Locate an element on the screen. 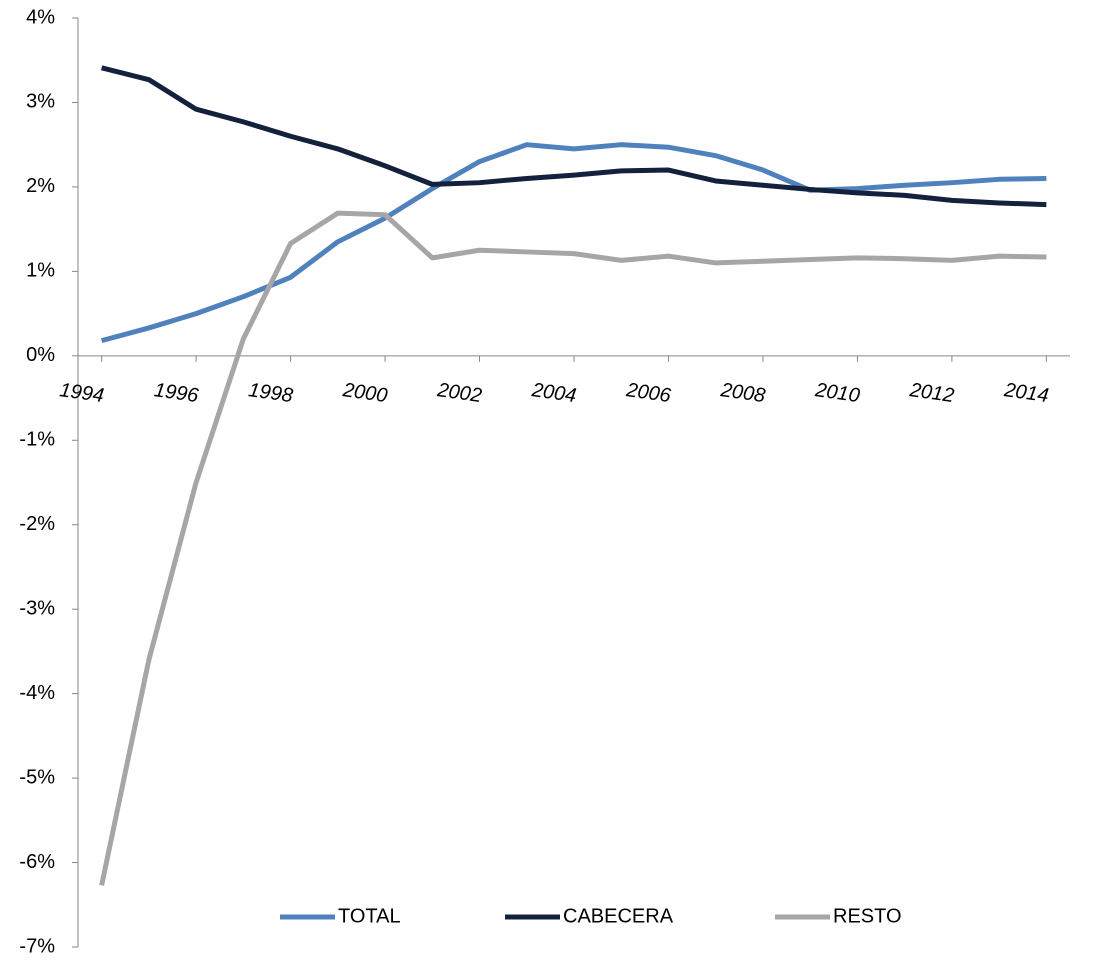 The image size is (1105, 962). x-tick-label: 2000 is located at coordinates (365, 393).